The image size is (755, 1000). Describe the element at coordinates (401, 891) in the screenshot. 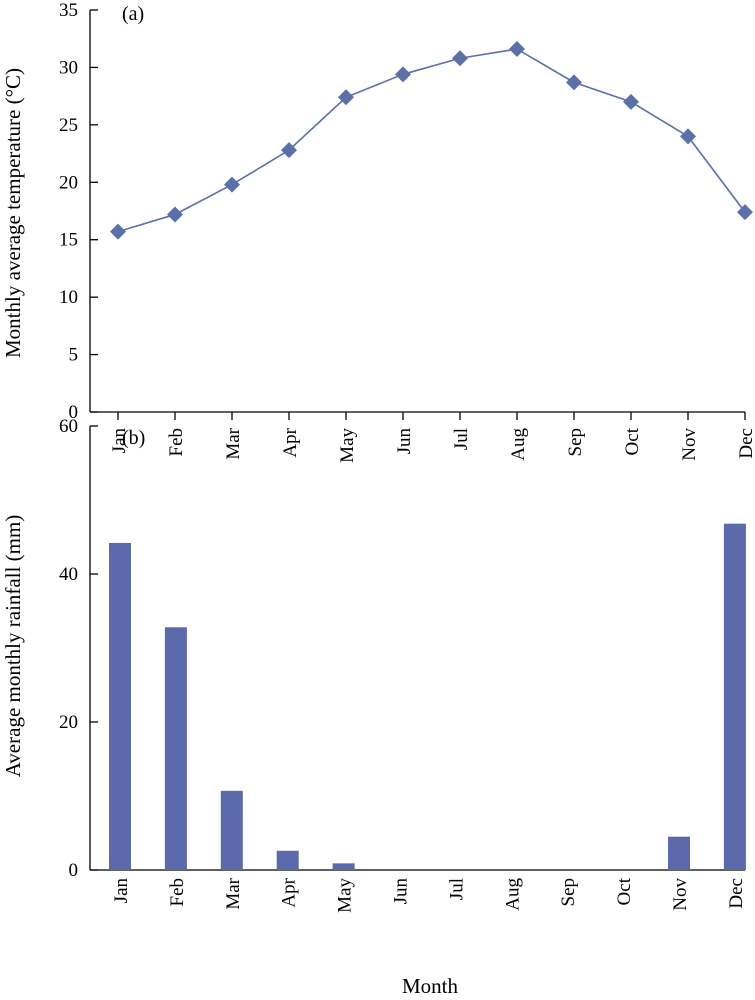

I see `rainfall-x-tick-label: Jun` at that location.